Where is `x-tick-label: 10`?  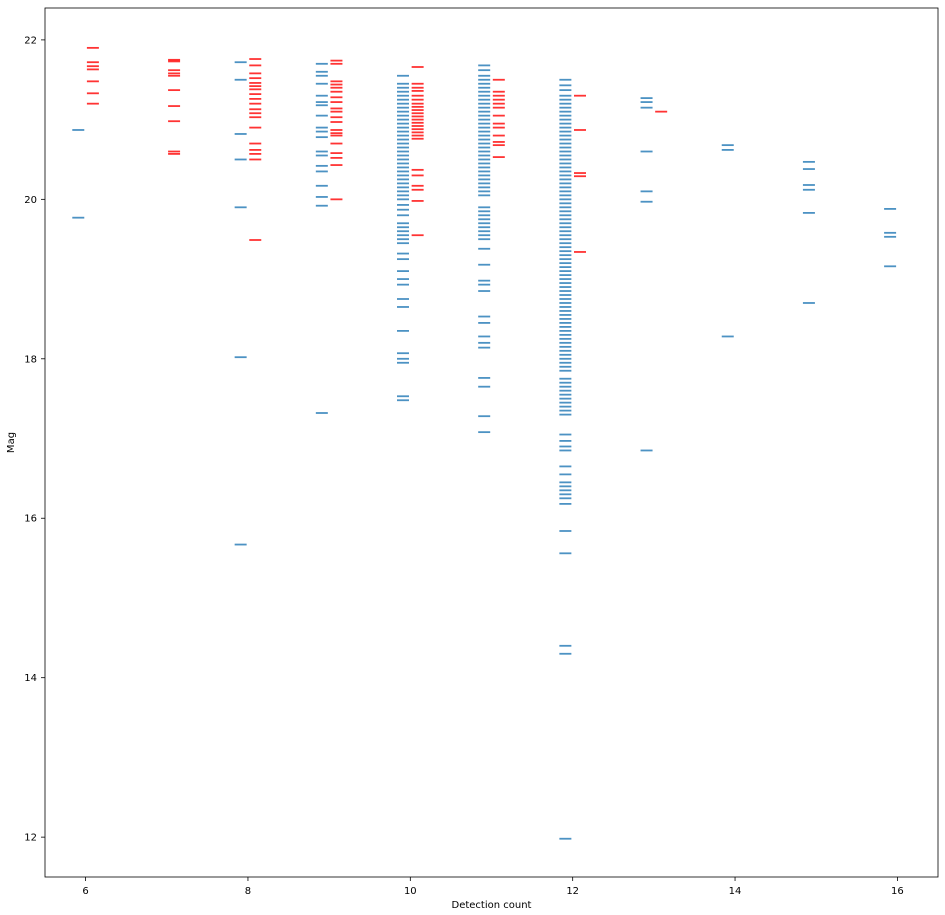
x-tick-label: 10 is located at coordinates (410, 891).